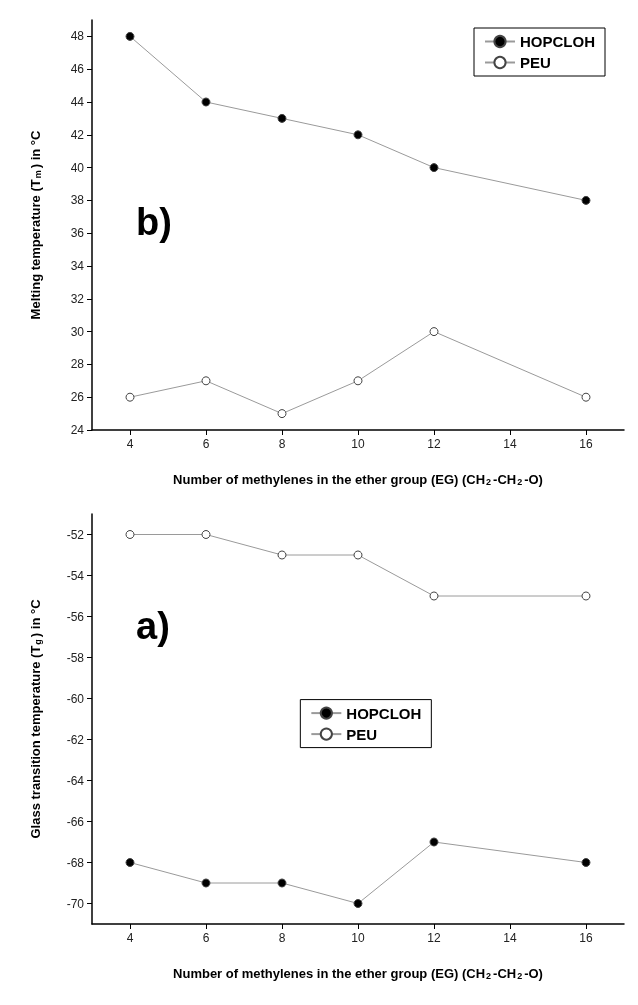 The height and width of the screenshot is (1005, 638). What do you see at coordinates (154, 222) in the screenshot?
I see `annotation: b)` at bounding box center [154, 222].